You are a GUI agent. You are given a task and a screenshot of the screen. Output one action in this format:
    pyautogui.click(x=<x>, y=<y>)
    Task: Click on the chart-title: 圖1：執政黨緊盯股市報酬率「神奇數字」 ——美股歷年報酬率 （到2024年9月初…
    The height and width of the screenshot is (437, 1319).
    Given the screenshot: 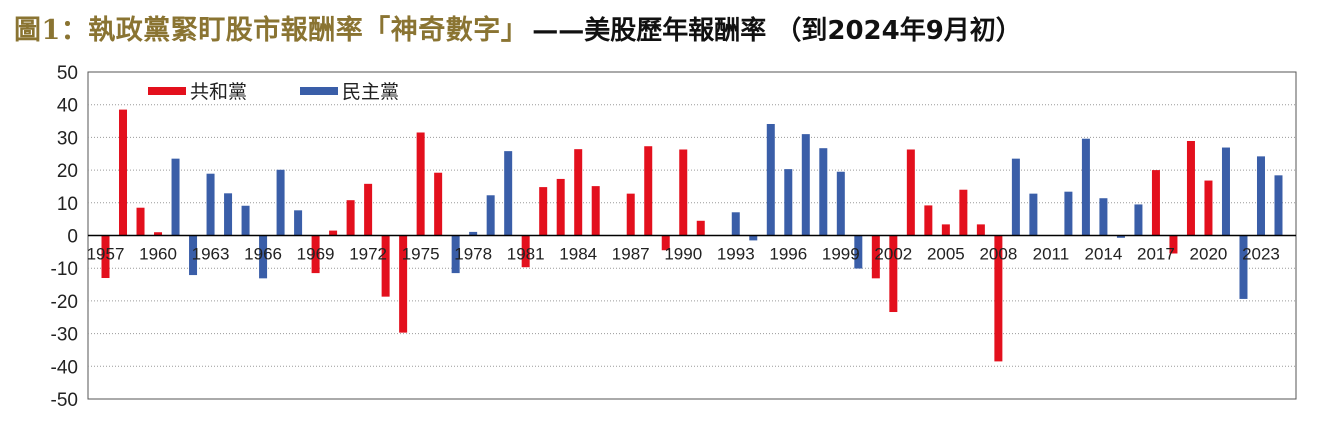 What is the action you would take?
    pyautogui.click(x=518, y=28)
    